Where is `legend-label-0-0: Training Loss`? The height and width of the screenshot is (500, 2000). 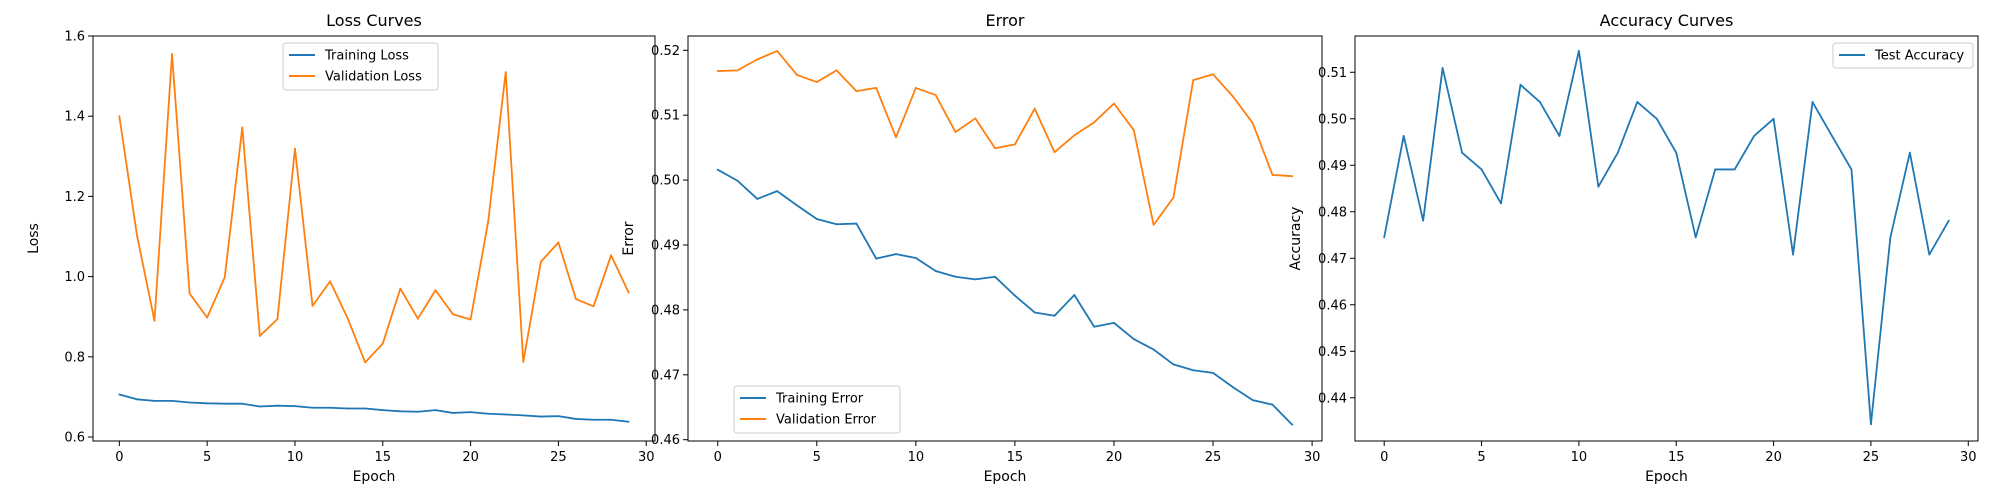 legend-label-0-0: Training Loss is located at coordinates (366, 56).